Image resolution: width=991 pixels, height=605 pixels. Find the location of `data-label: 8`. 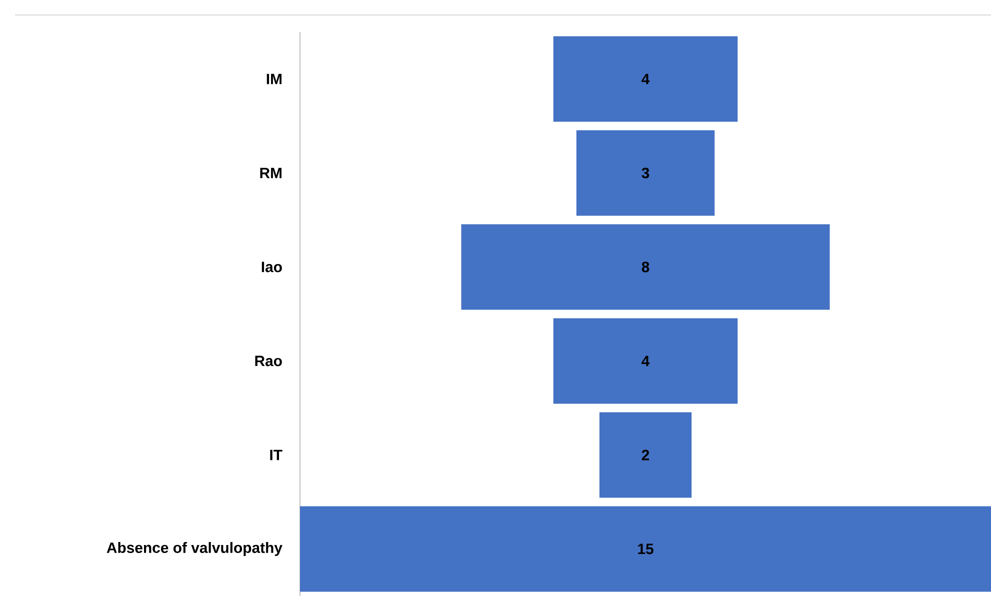

data-label: 8 is located at coordinates (646, 267).